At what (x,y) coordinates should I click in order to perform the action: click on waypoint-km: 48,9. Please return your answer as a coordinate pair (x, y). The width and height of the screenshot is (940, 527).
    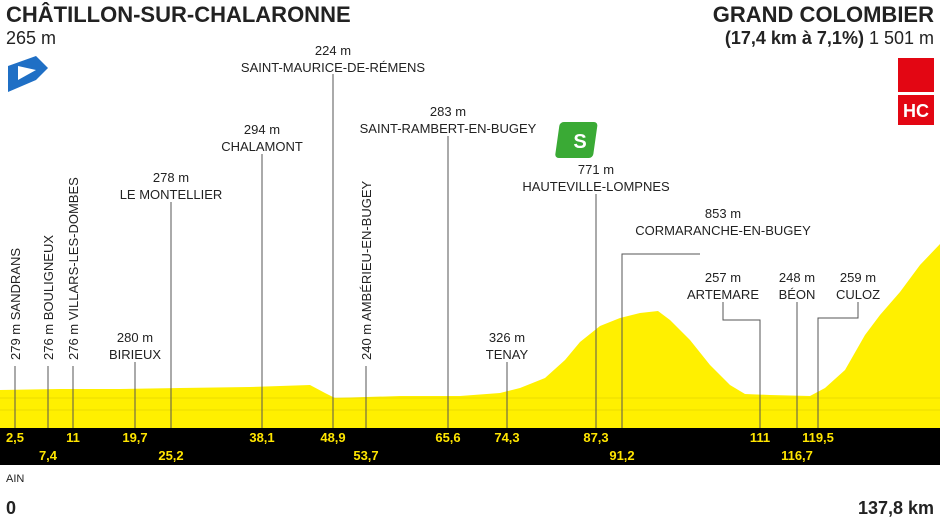
    Looking at the image, I should click on (332, 437).